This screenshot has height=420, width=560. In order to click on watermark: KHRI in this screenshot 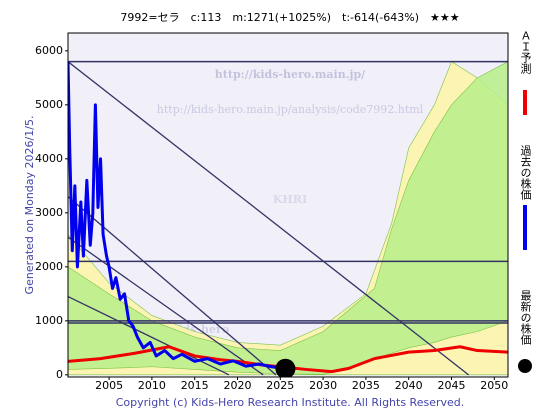, I will do `click(290, 199)`.